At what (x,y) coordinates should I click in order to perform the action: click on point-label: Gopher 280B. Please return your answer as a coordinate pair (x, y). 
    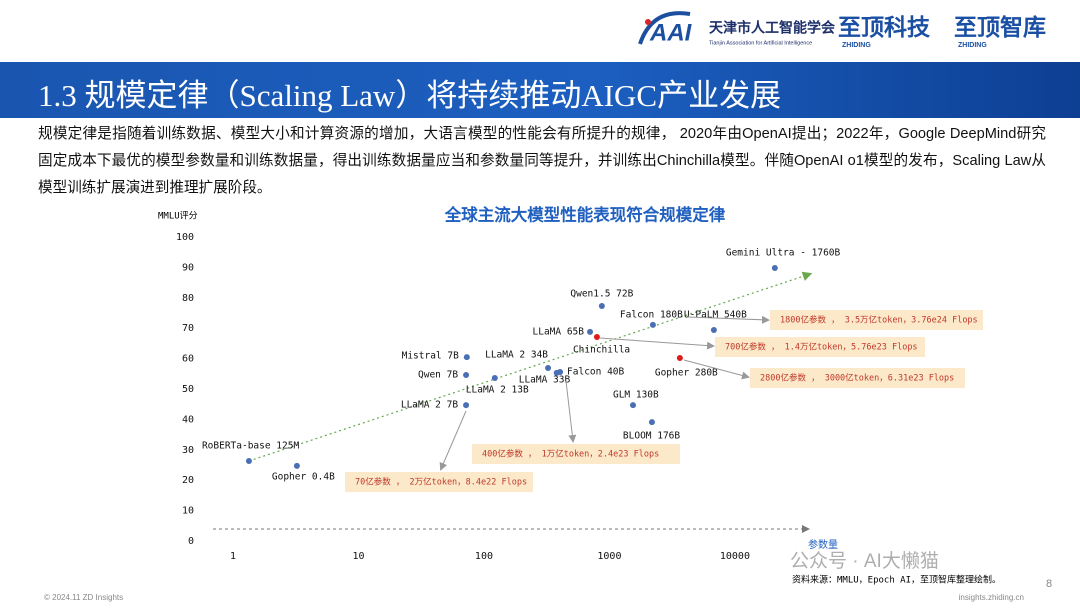
    Looking at the image, I should click on (686, 372).